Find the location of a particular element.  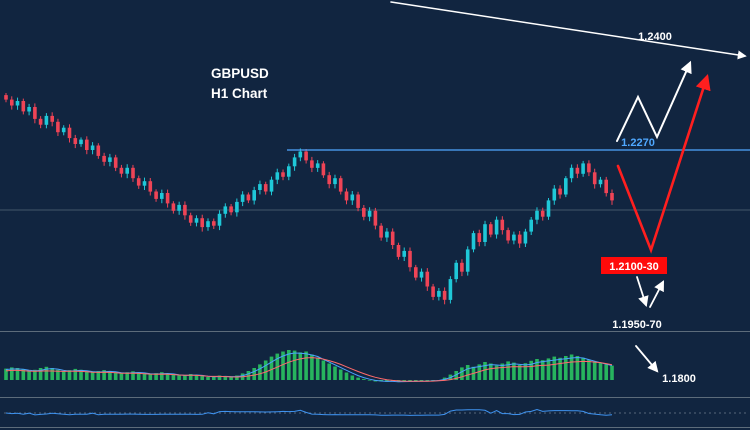

macd-histogram-panel is located at coordinates (309, 366).